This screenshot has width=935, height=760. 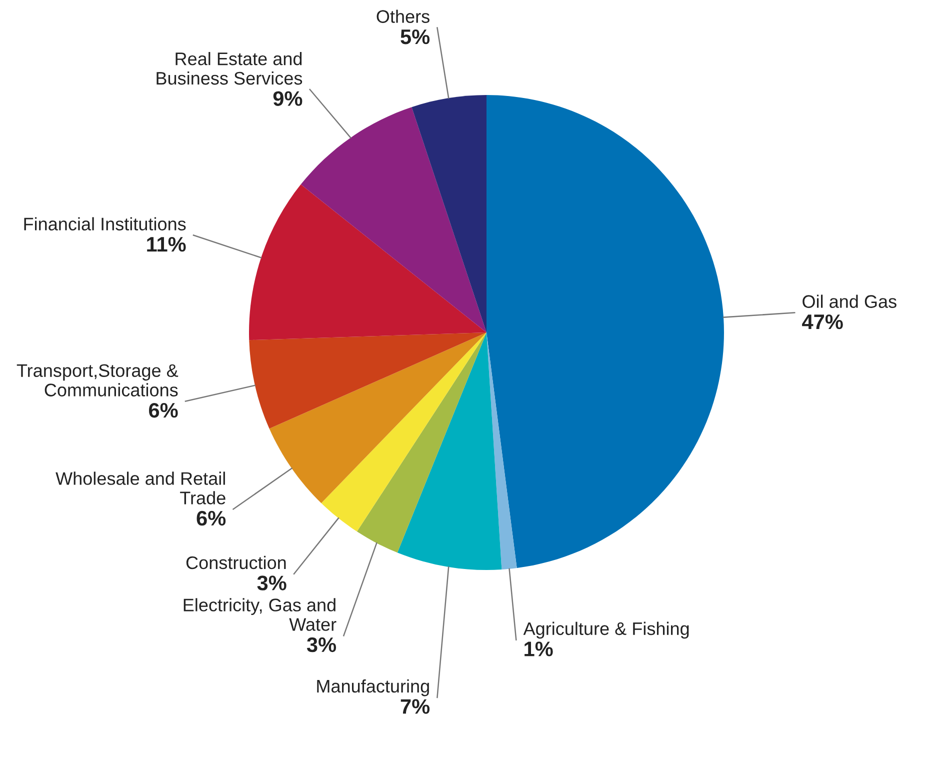 What do you see at coordinates (373, 687) in the screenshot?
I see `slice-label: Manufacturing` at bounding box center [373, 687].